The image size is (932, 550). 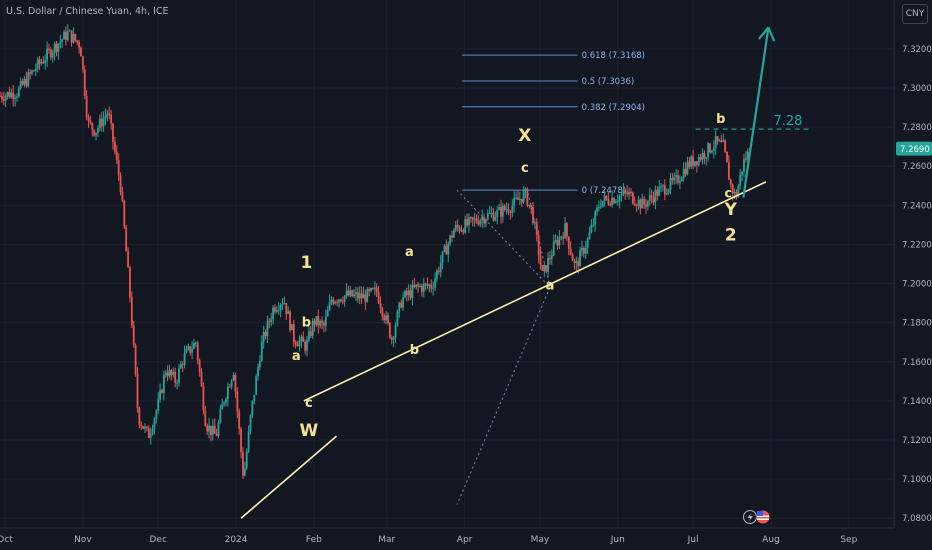 I want to click on wave-label: X, so click(x=524, y=136).